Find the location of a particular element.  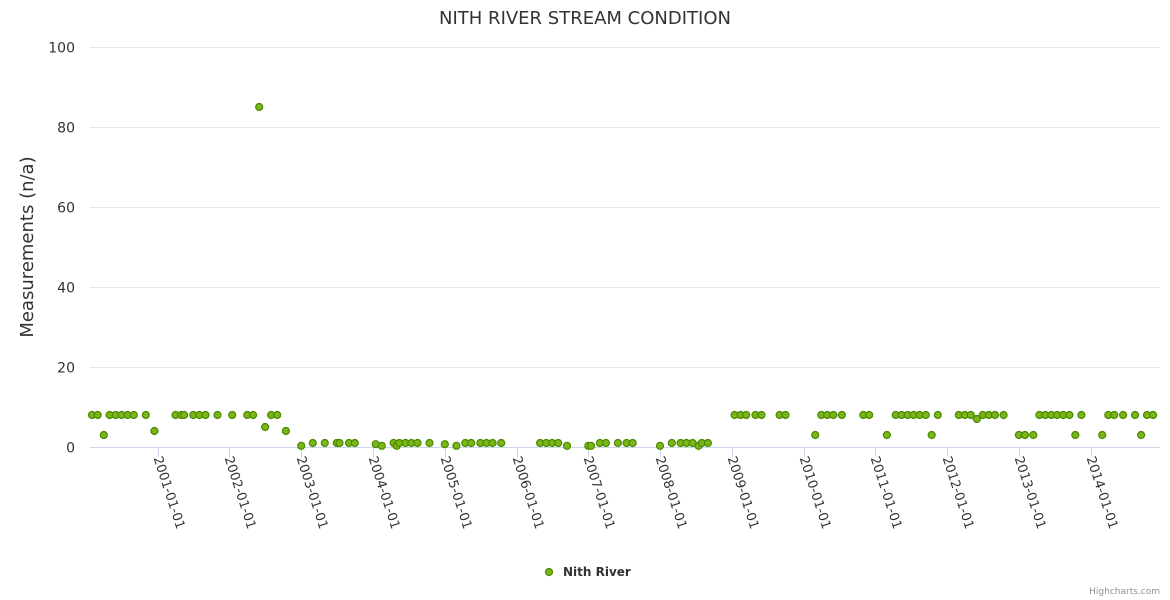

y-axis-ticks: 0 20 40 60 80 100 is located at coordinates (61, 249).